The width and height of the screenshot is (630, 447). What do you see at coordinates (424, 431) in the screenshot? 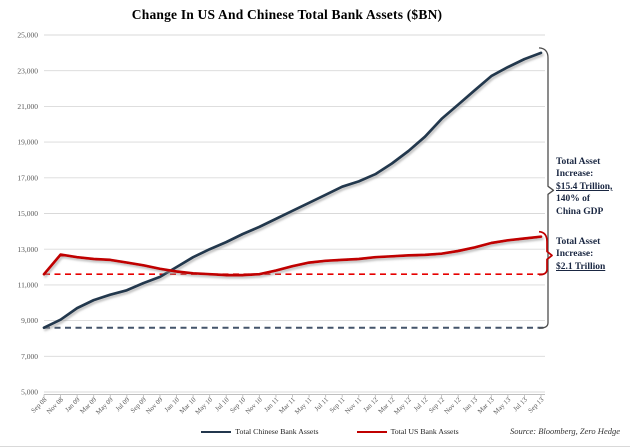
I see `legend-label: Total US Bank Assets` at bounding box center [424, 431].